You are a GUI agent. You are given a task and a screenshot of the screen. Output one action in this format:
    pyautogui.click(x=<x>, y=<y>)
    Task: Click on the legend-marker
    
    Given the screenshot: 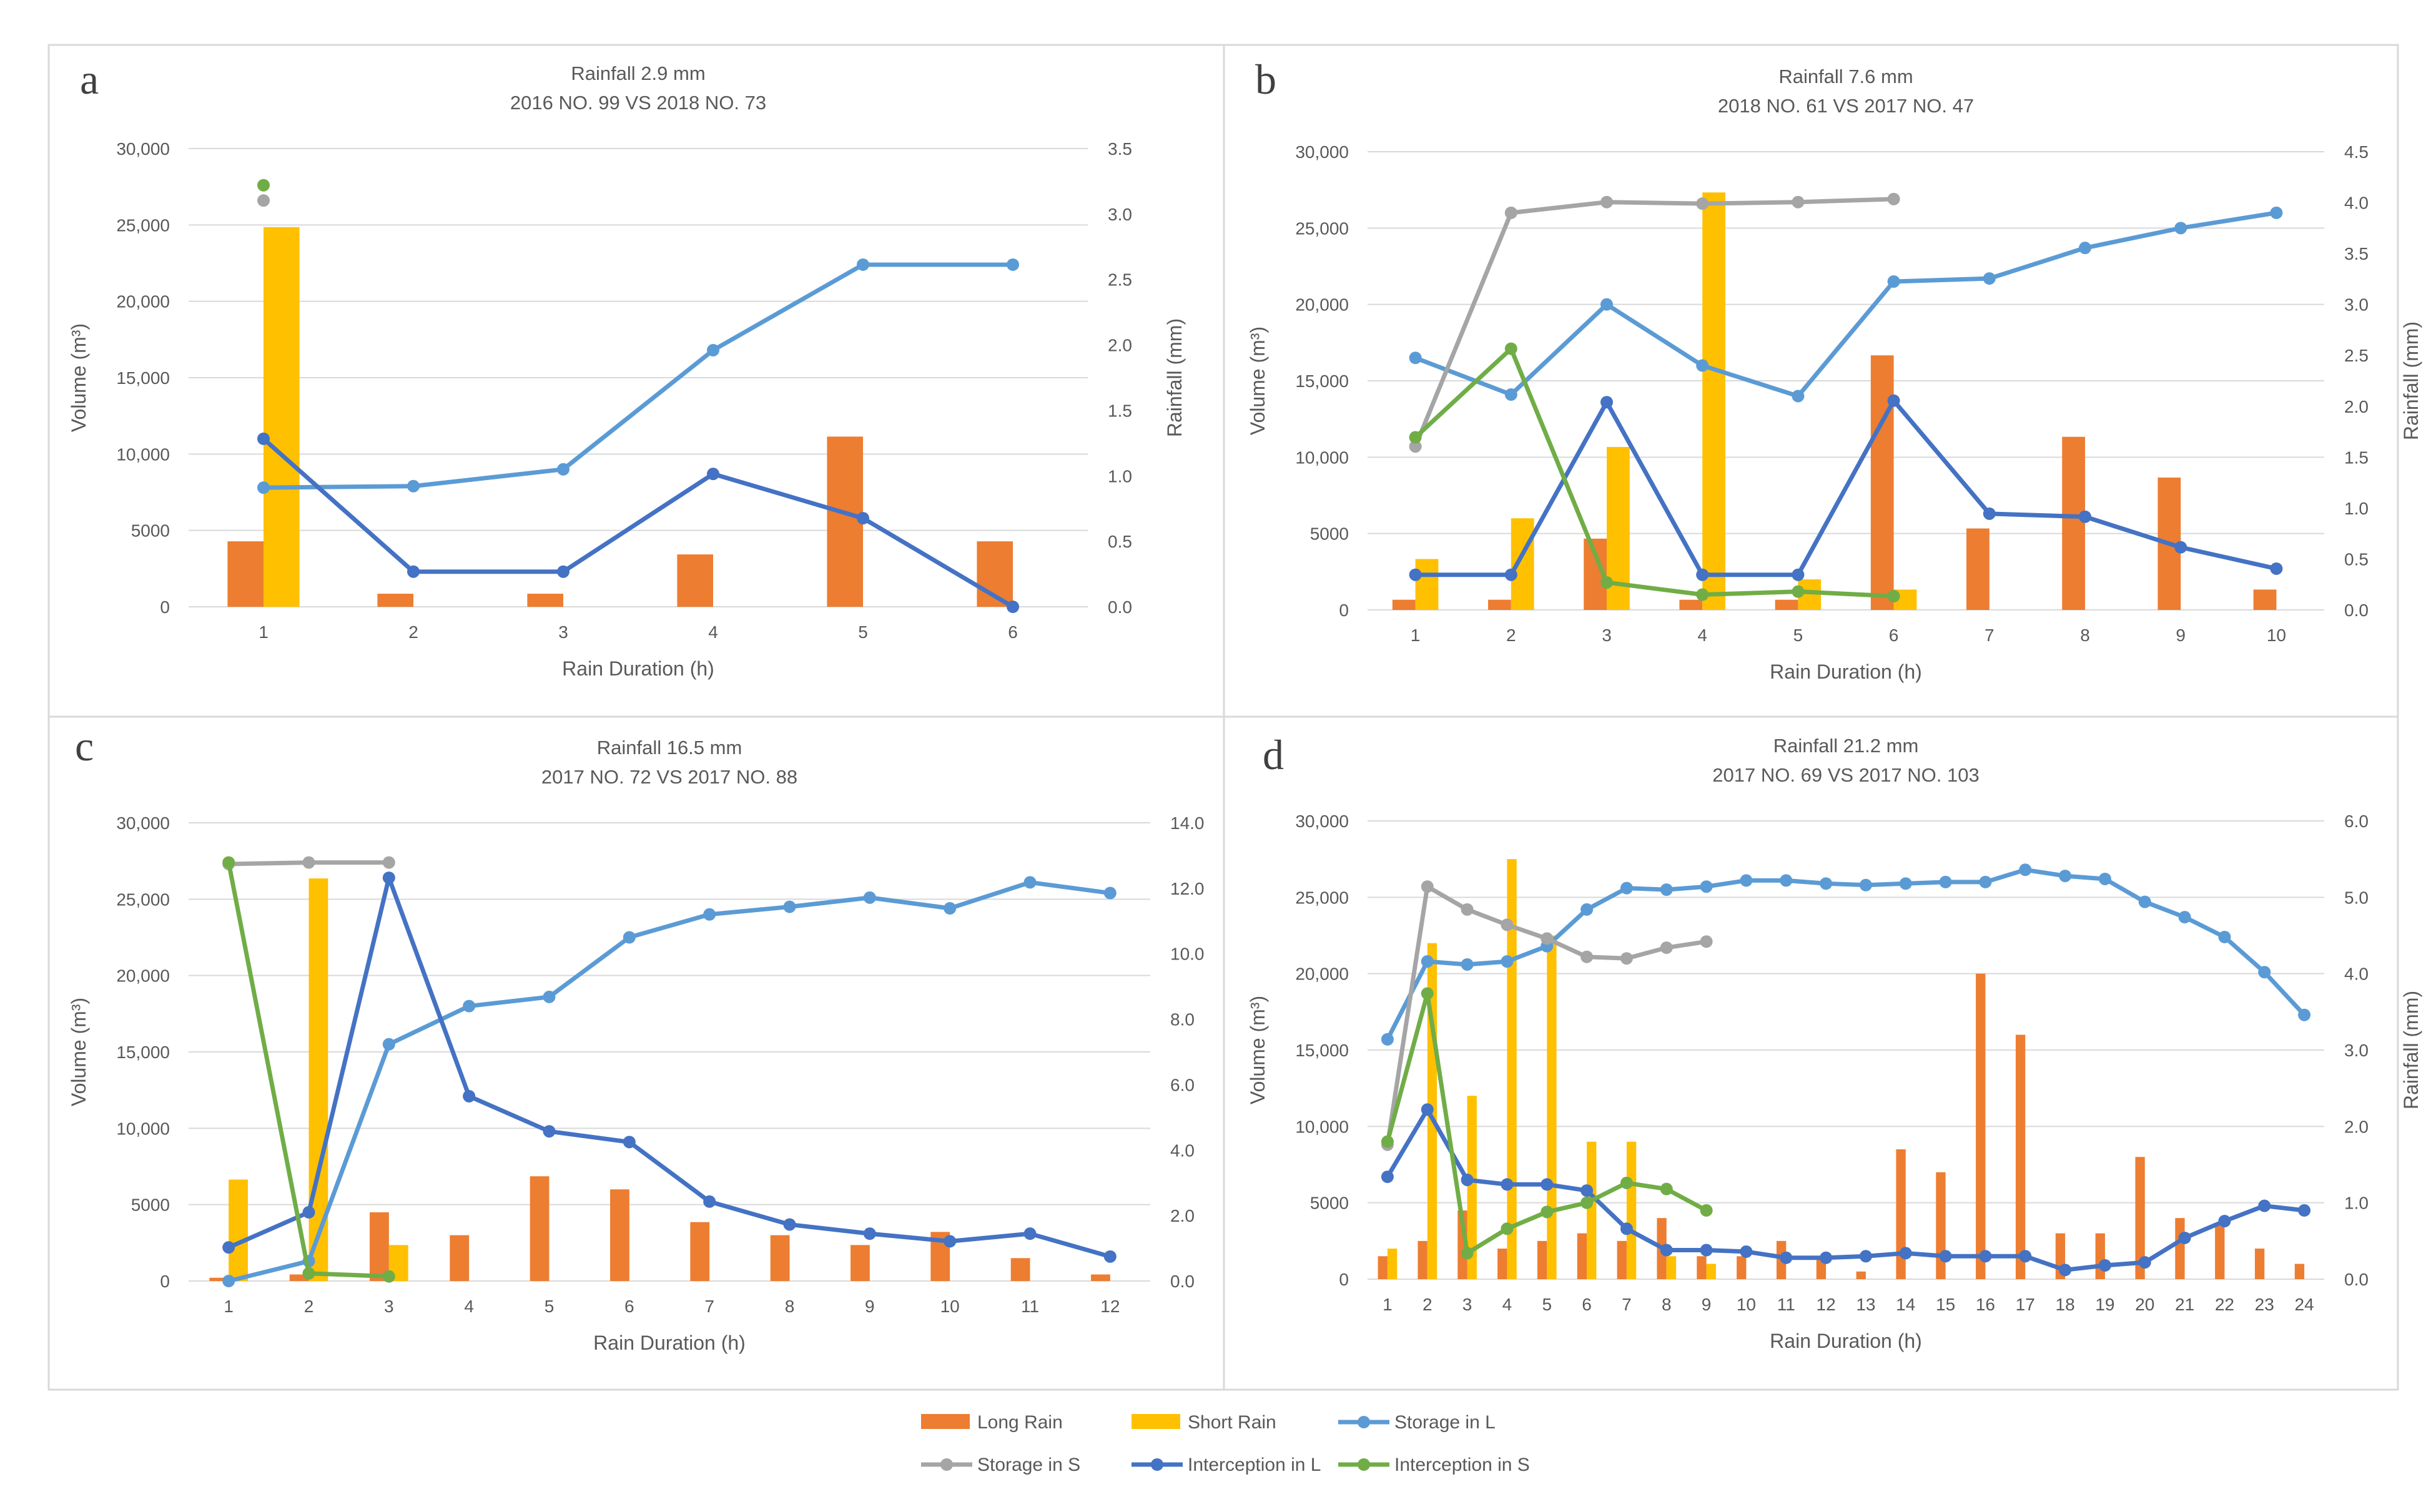 What is the action you would take?
    pyautogui.click(x=1364, y=1422)
    